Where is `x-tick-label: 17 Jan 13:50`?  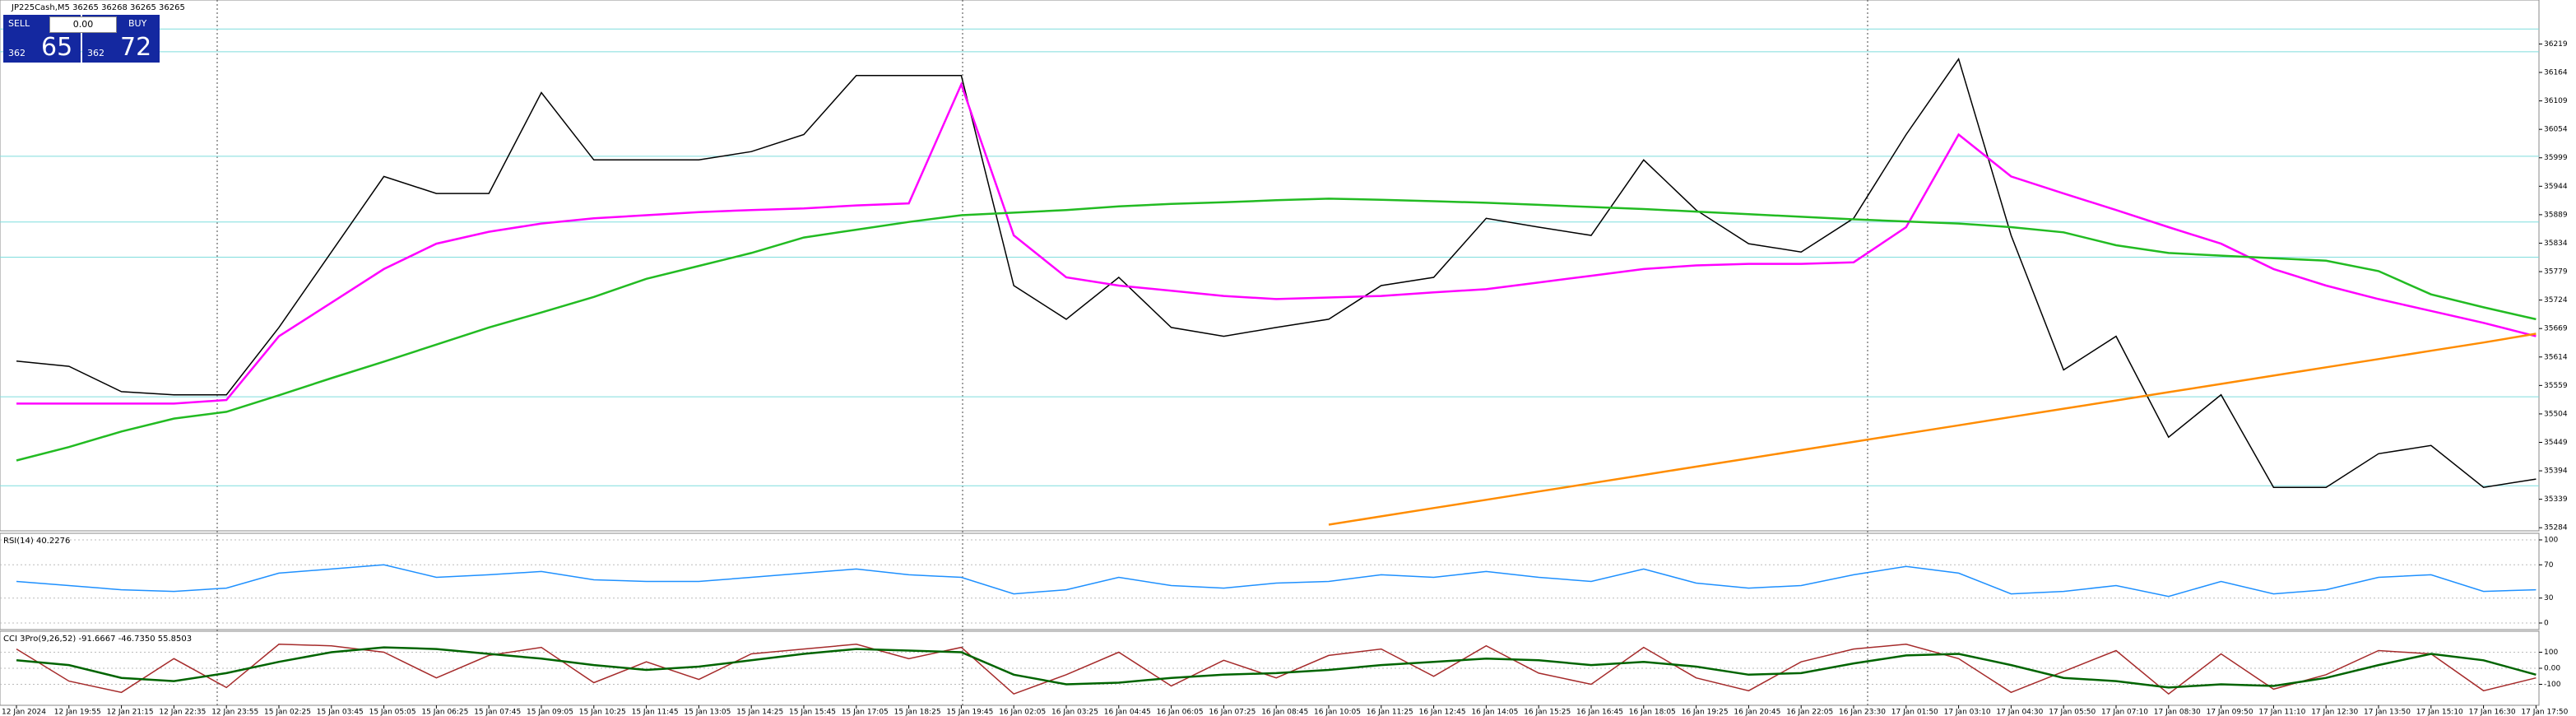 x-tick-label: 17 Jan 13:50 is located at coordinates (2387, 712).